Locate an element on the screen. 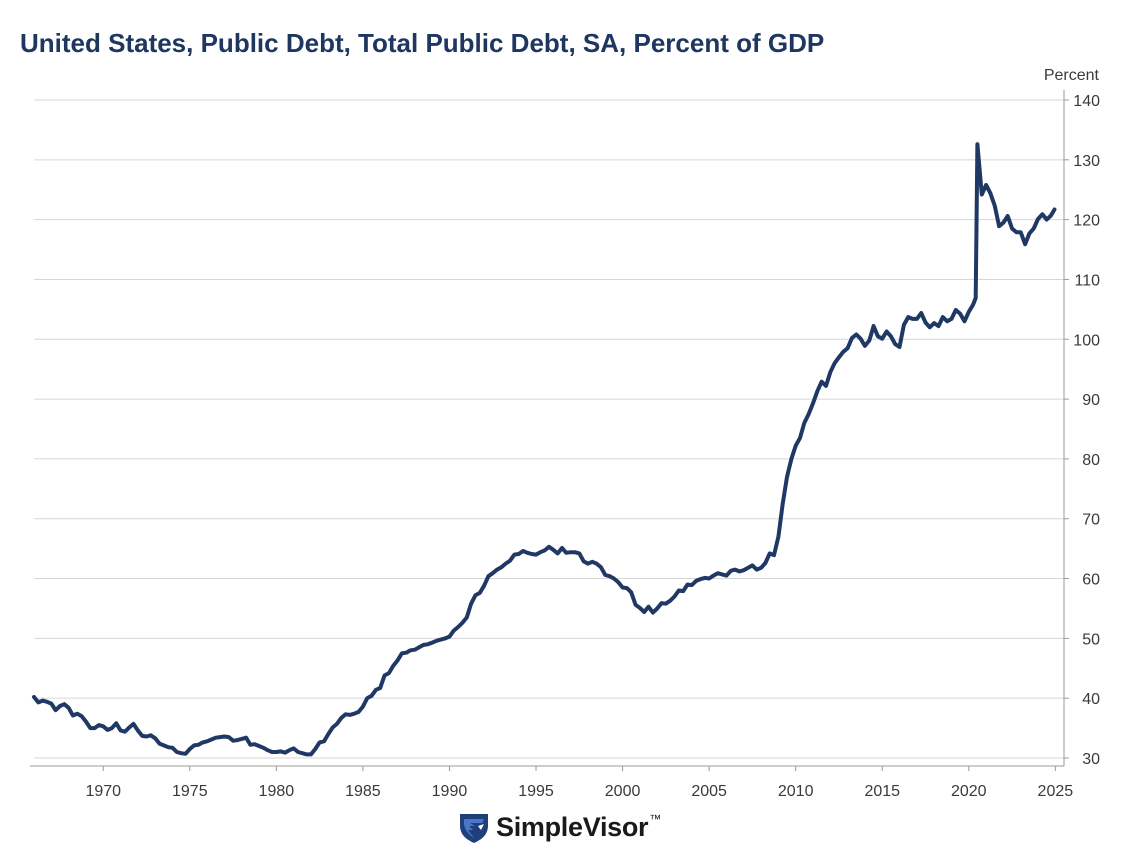 The image size is (1136, 856). x-tick-label: 2020 is located at coordinates (969, 791).